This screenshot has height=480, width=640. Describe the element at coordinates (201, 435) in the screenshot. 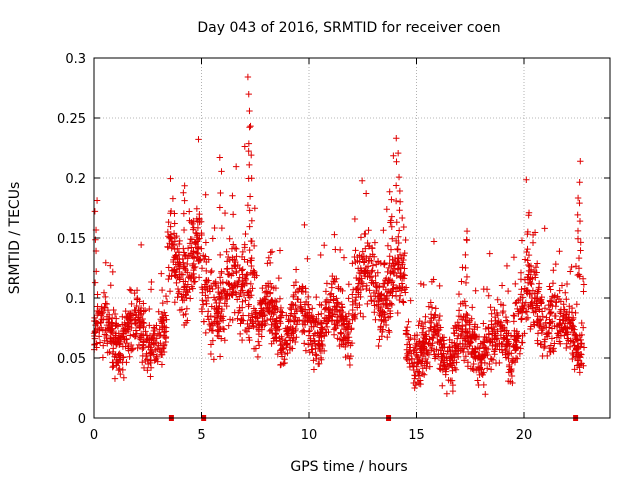

I see `x-tick-label: 5` at that location.